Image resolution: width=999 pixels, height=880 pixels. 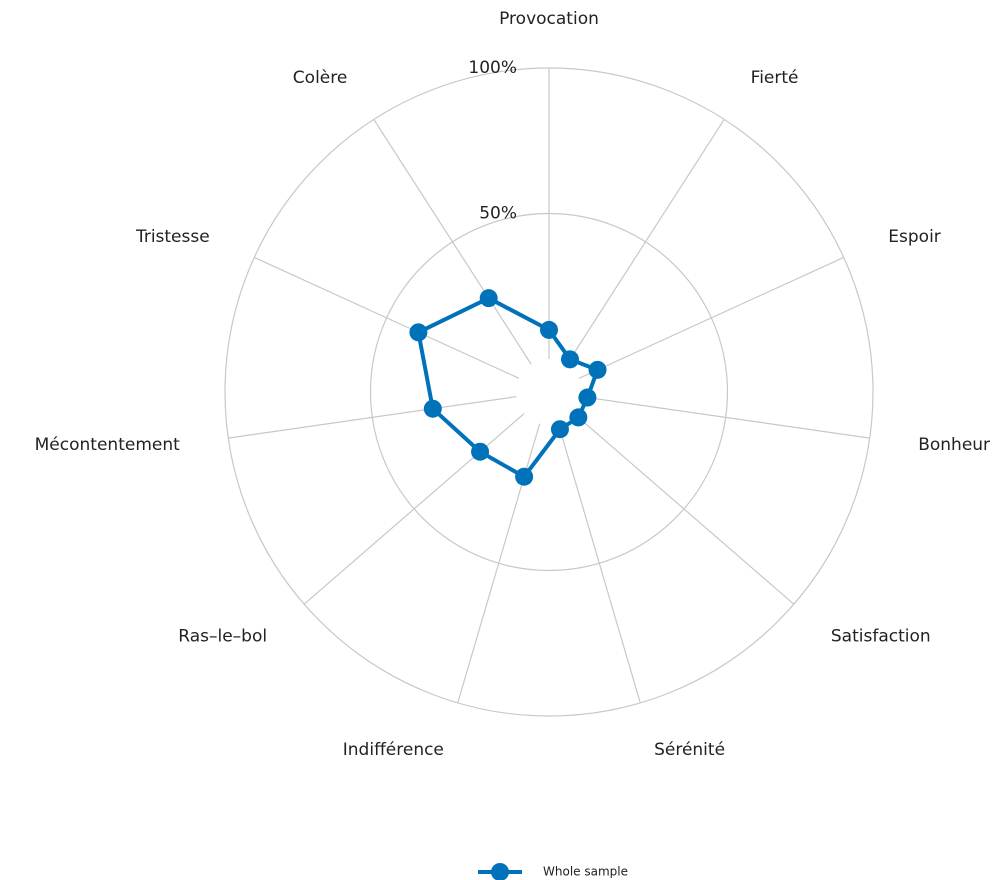 I want to click on category-label: Espoir, so click(x=914, y=237).